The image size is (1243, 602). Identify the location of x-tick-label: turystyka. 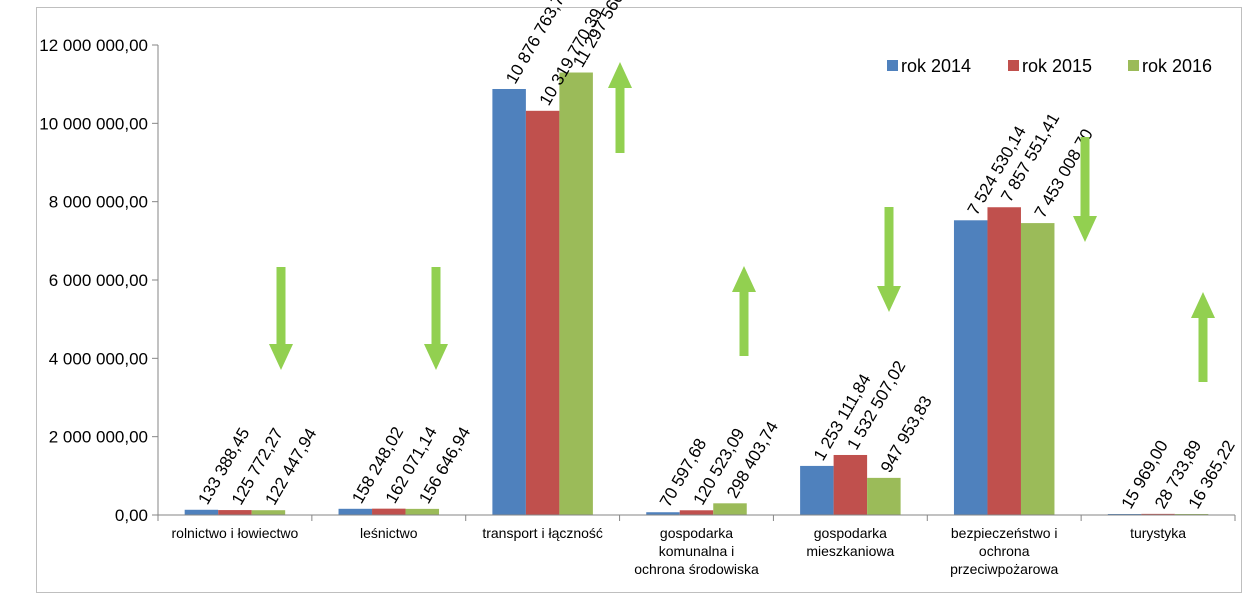
(1158, 533).